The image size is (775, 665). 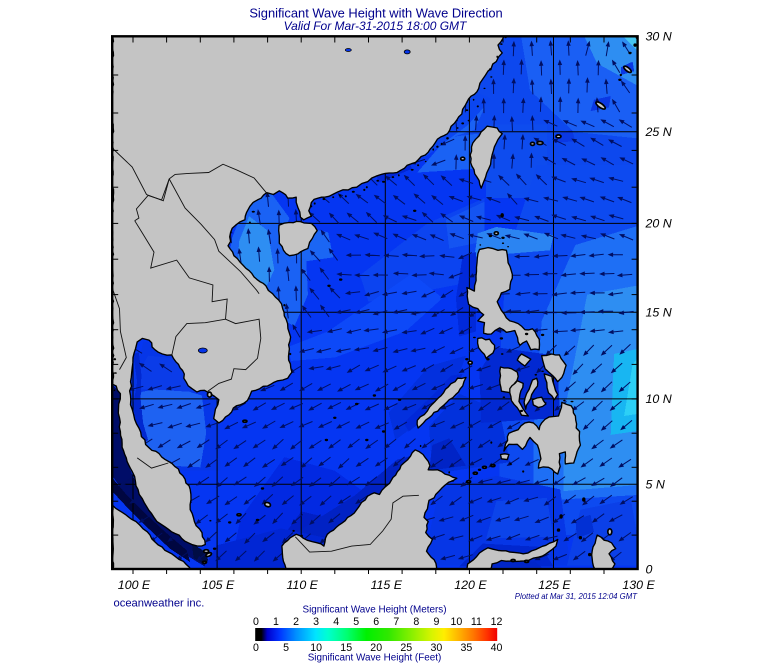 What do you see at coordinates (375, 657) in the screenshot?
I see `svg-text: Significant Wave Height (Feet)` at bounding box center [375, 657].